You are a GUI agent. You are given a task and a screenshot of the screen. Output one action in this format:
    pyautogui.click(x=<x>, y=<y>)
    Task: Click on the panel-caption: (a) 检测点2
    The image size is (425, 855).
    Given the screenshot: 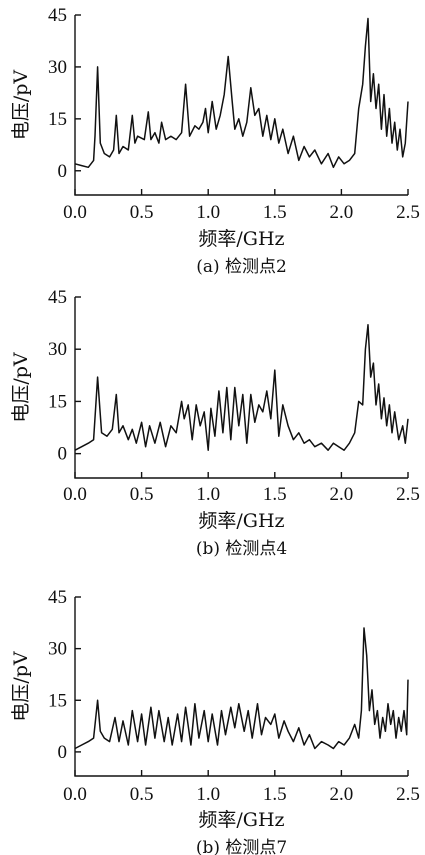 What is the action you would take?
    pyautogui.click(x=241, y=267)
    